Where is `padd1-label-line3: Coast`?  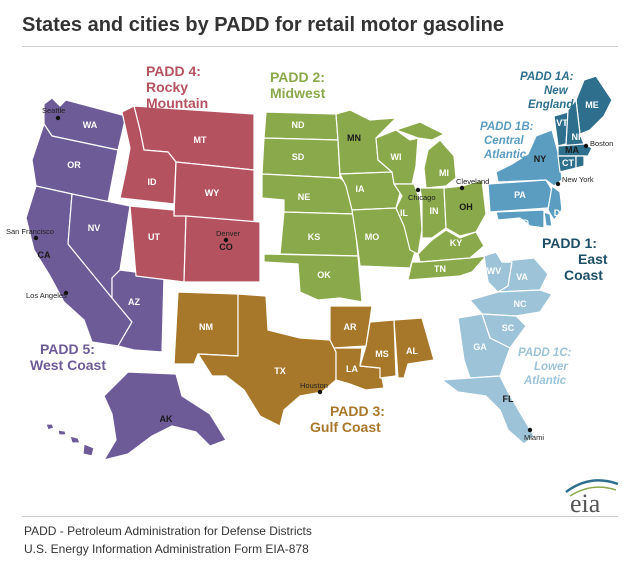 padd1-label-line3: Coast is located at coordinates (583, 275).